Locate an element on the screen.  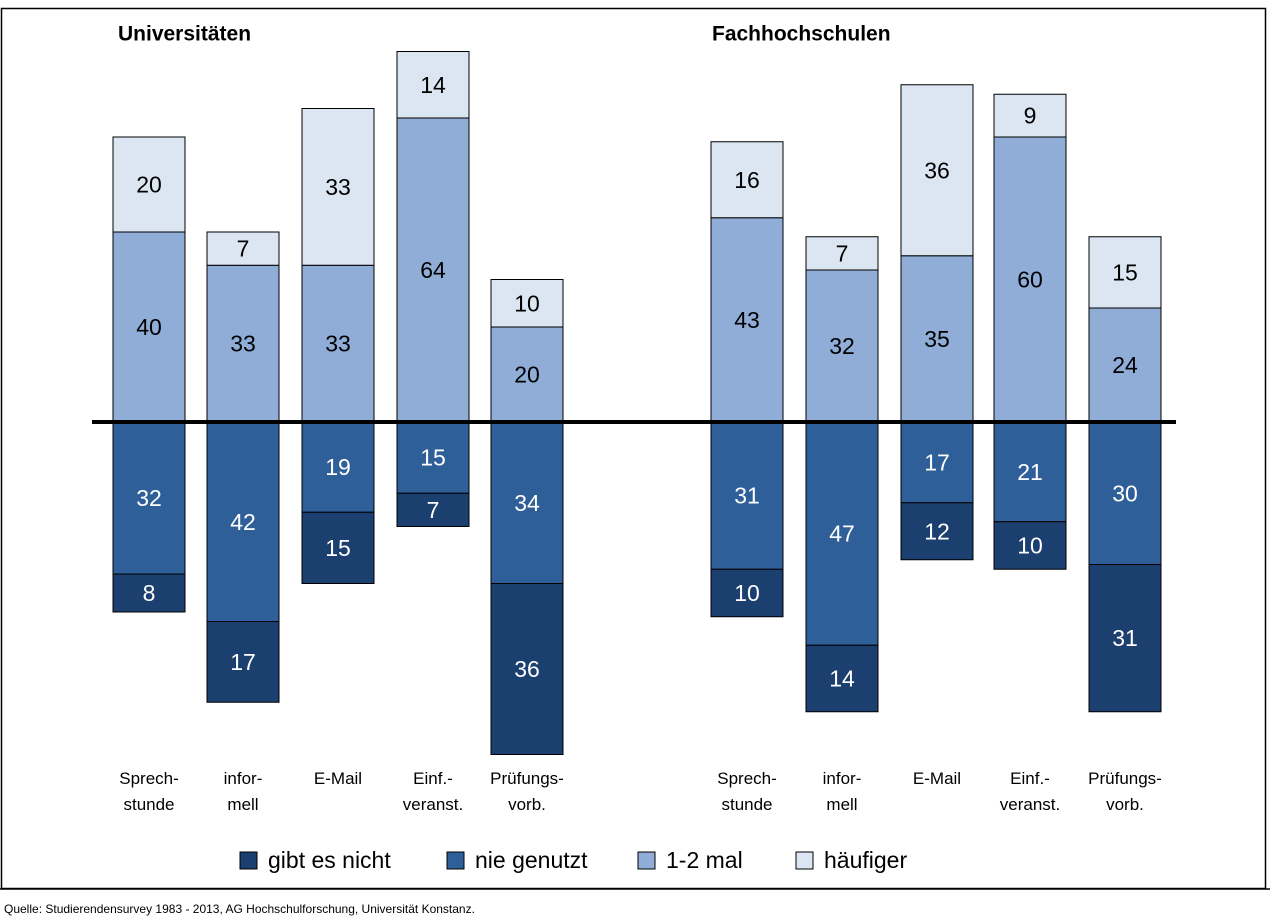
panel-title: Fachhochschulen is located at coordinates (801, 34).